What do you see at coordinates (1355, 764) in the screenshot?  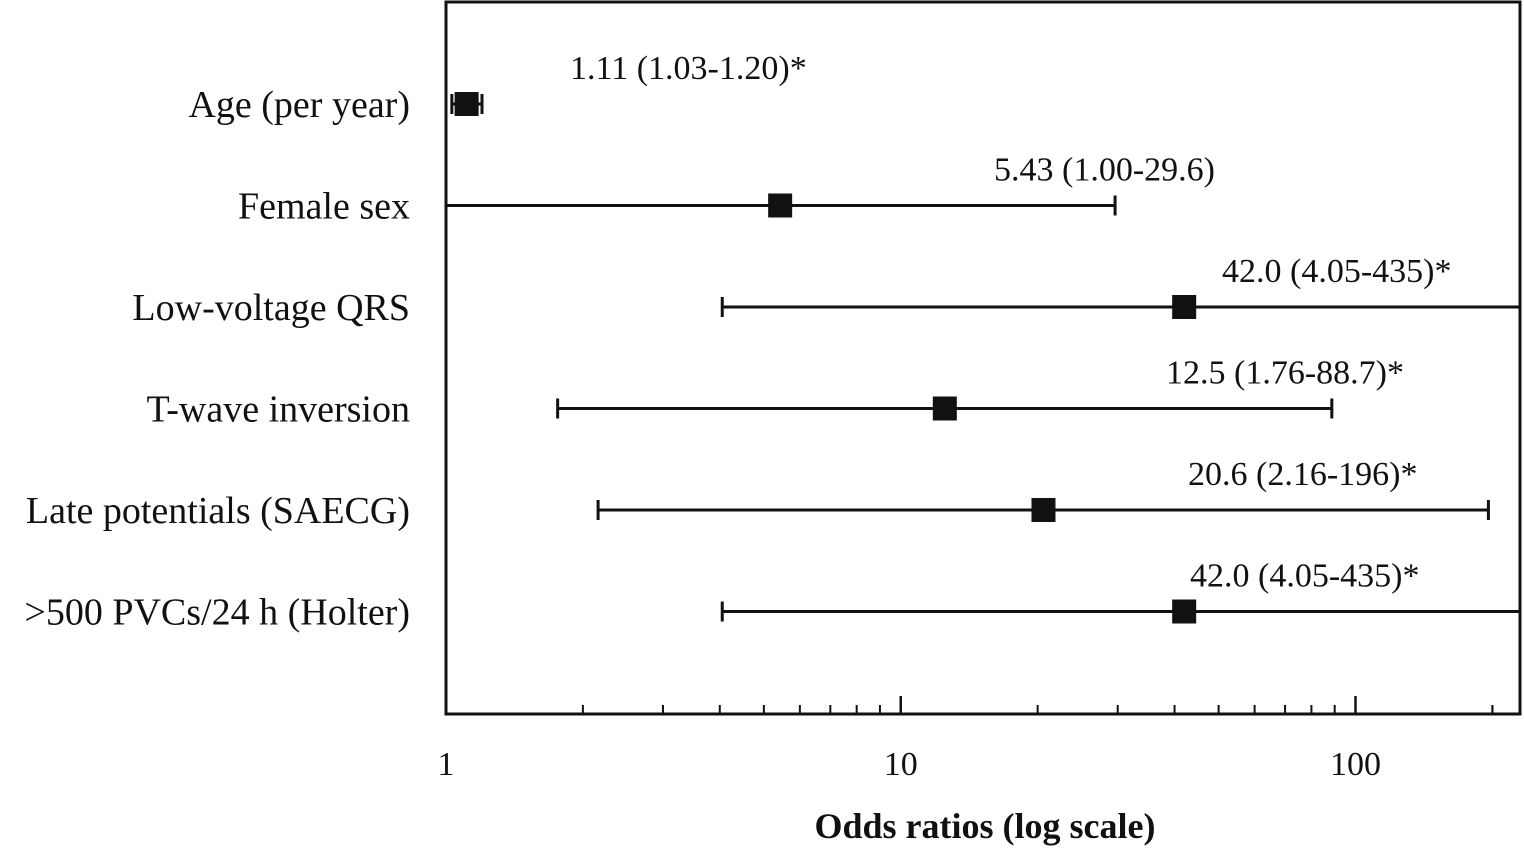 I see `tick-label: 100` at bounding box center [1355, 764].